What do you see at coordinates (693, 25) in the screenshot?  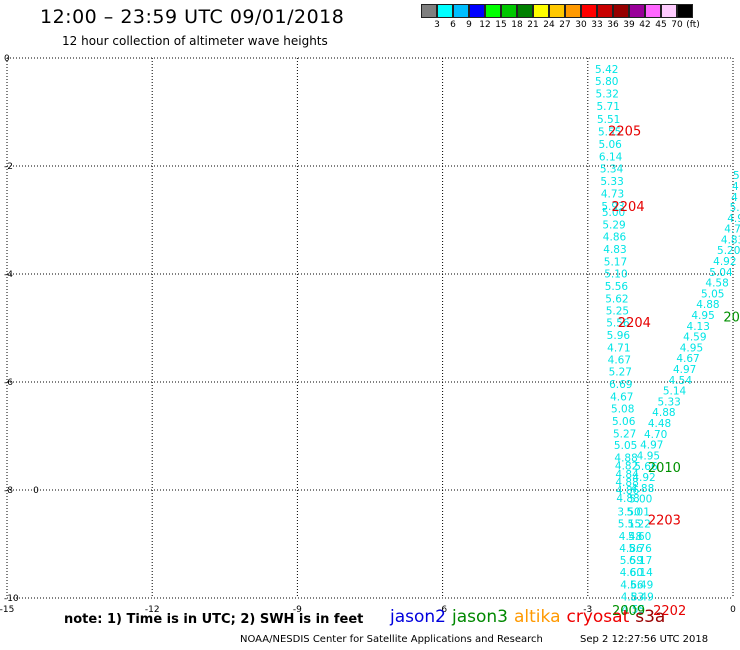 I see `legend-label: (ft)` at bounding box center [693, 25].